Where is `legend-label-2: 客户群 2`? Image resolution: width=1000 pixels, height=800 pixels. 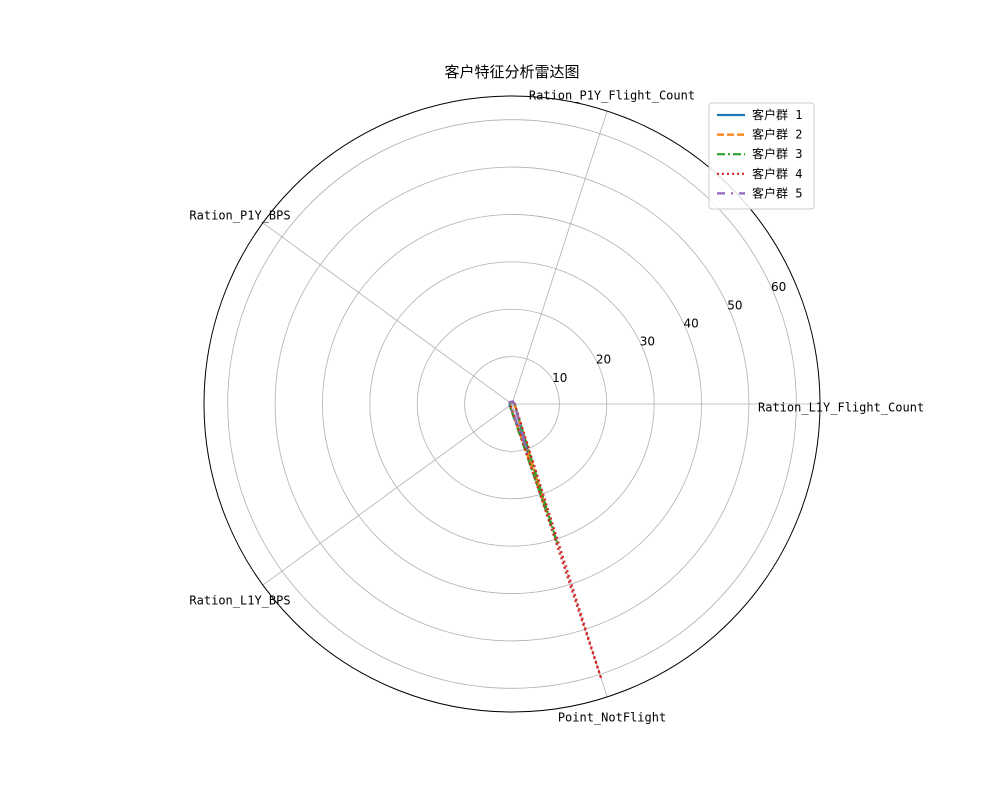
legend-label-2: 客户群 2 is located at coordinates (777, 134).